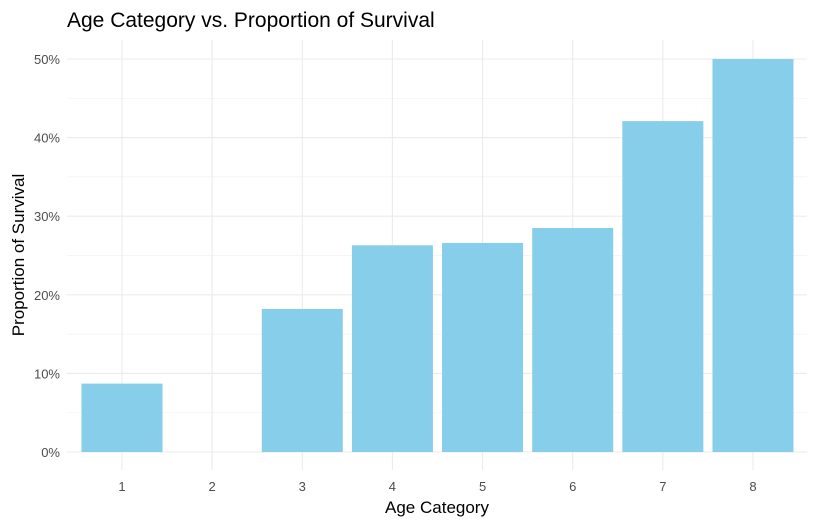 The width and height of the screenshot is (816, 526). Describe the element at coordinates (47, 138) in the screenshot. I see `y-tick-label: 40%` at that location.